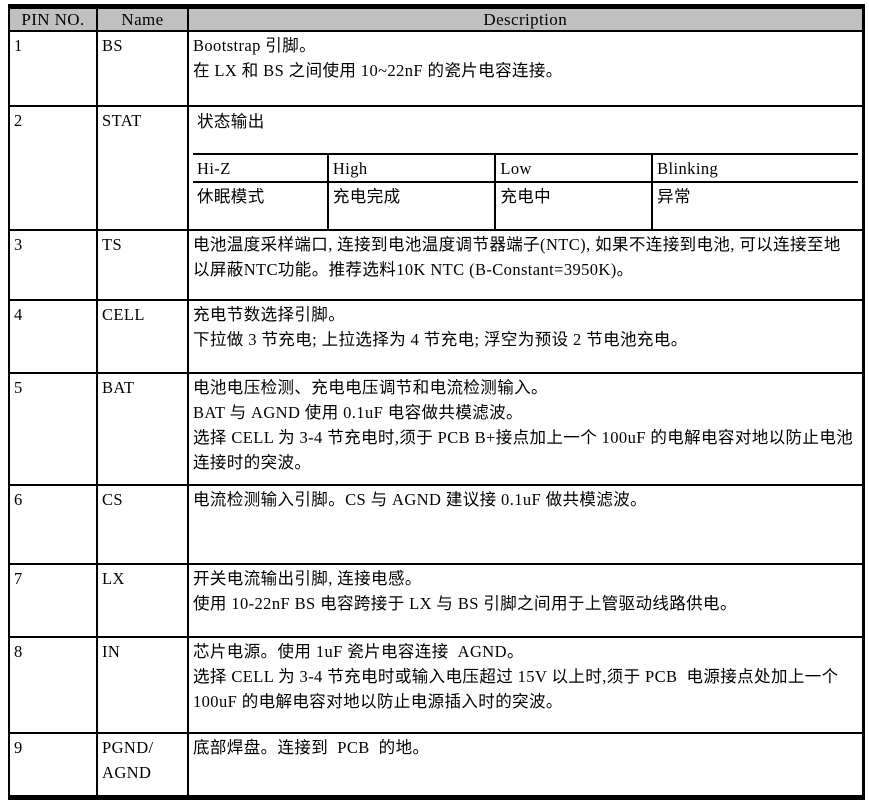 Image resolution: width=869 pixels, height=804 pixels. I want to click on description-cell: 底部焊盘。连接到 PCB 的地。, so click(525, 765).